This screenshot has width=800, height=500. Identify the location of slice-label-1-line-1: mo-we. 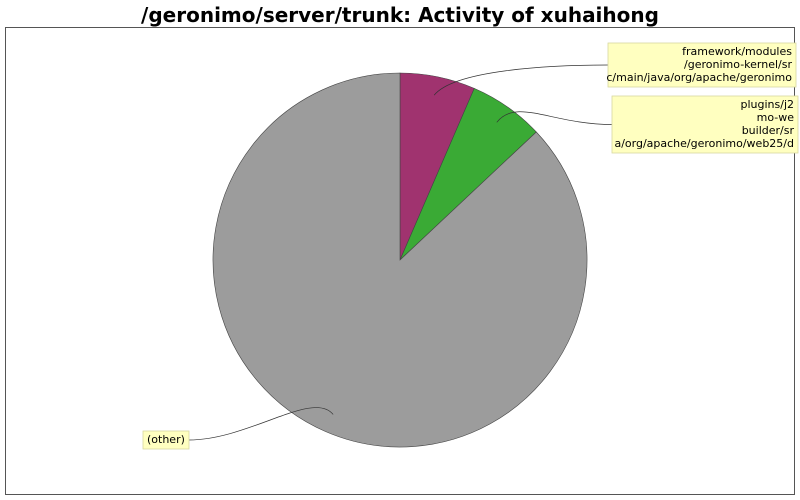
(776, 117).